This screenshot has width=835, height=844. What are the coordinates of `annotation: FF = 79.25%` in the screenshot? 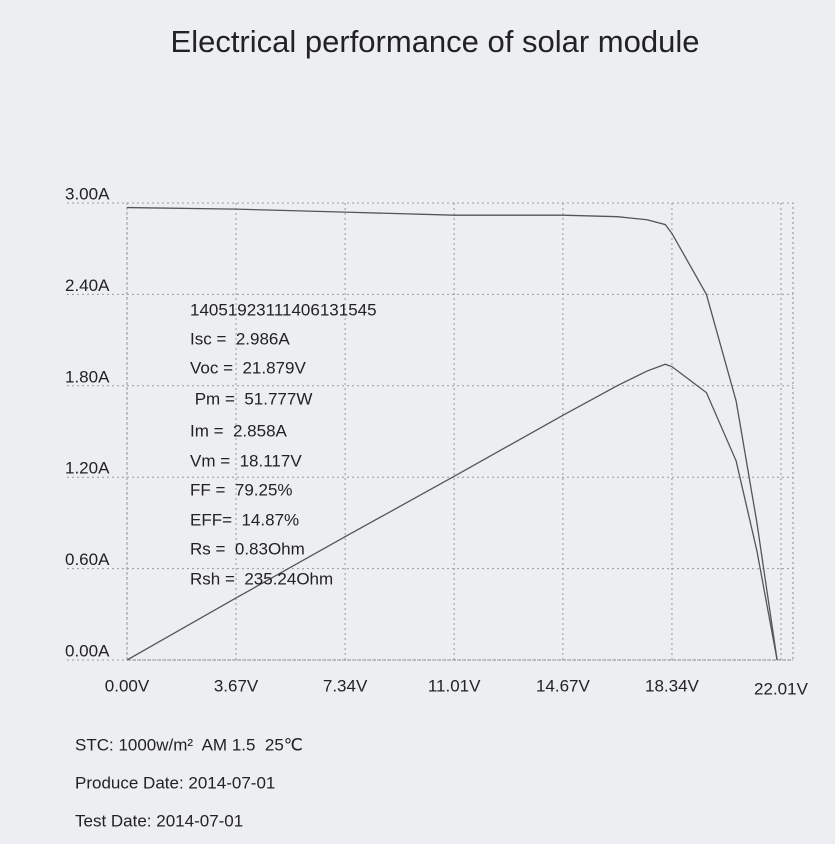 It's located at (241, 489).